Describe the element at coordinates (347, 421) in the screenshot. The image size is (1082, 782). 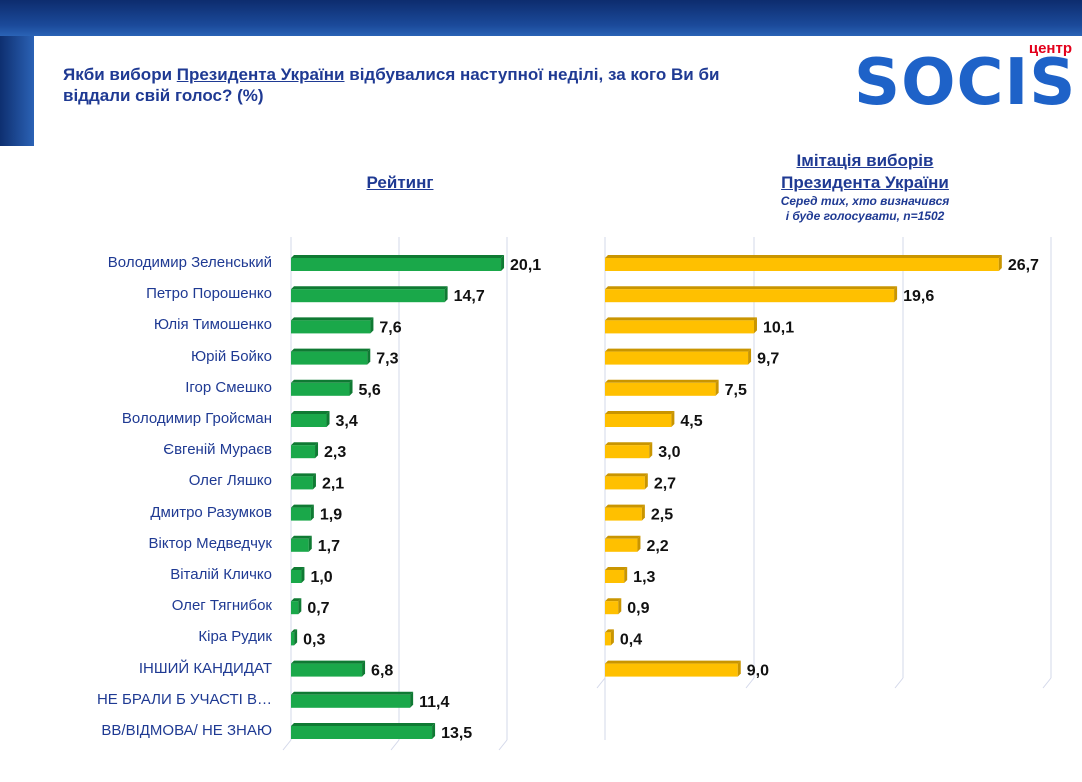
I see `bar-value-label: 3,4` at that location.